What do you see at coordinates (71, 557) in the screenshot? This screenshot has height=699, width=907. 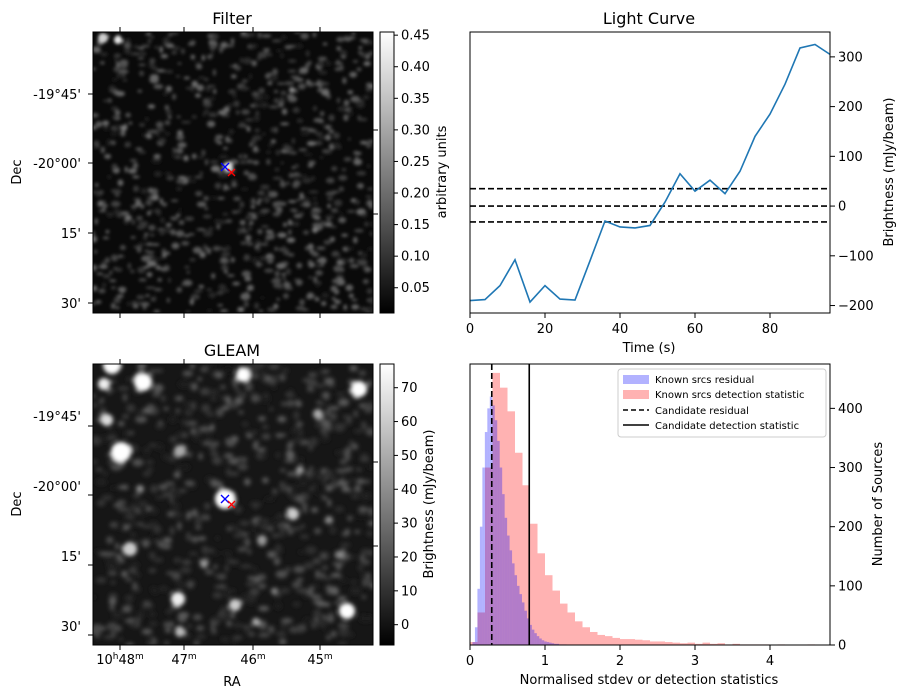 I see `gleam-ytick-label: 15'` at bounding box center [71, 557].